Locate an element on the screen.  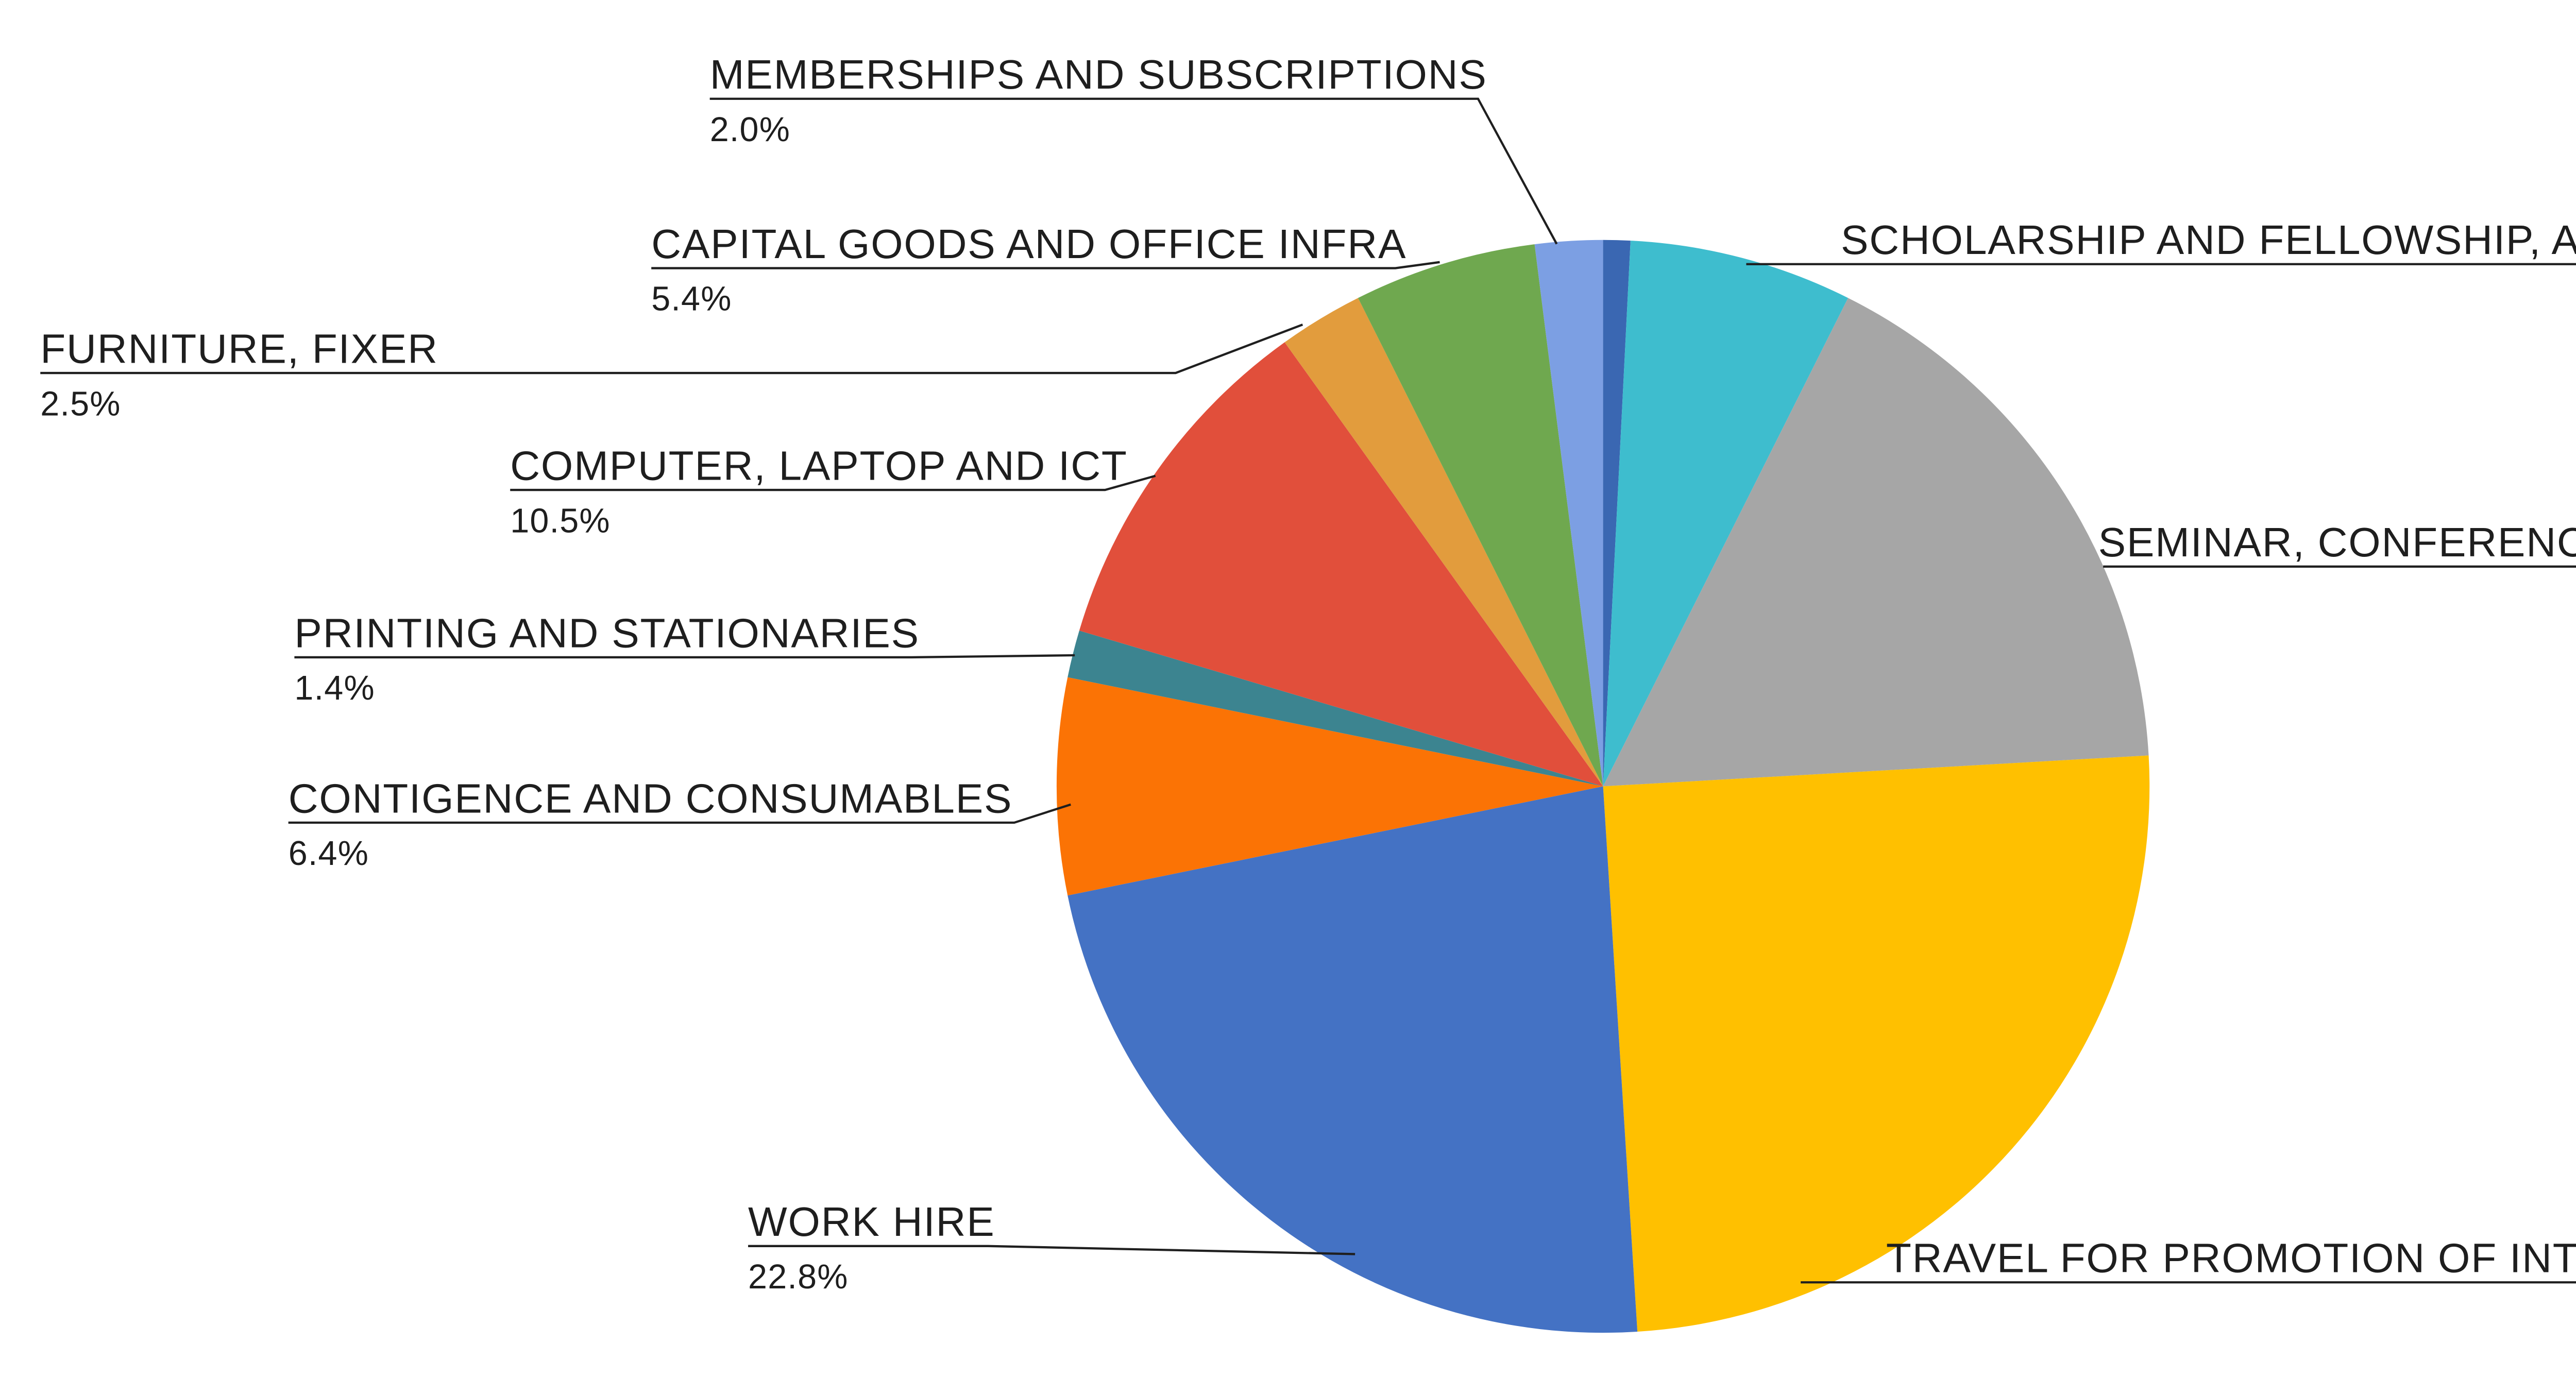
leader-line-contigence is located at coordinates (679, 813).